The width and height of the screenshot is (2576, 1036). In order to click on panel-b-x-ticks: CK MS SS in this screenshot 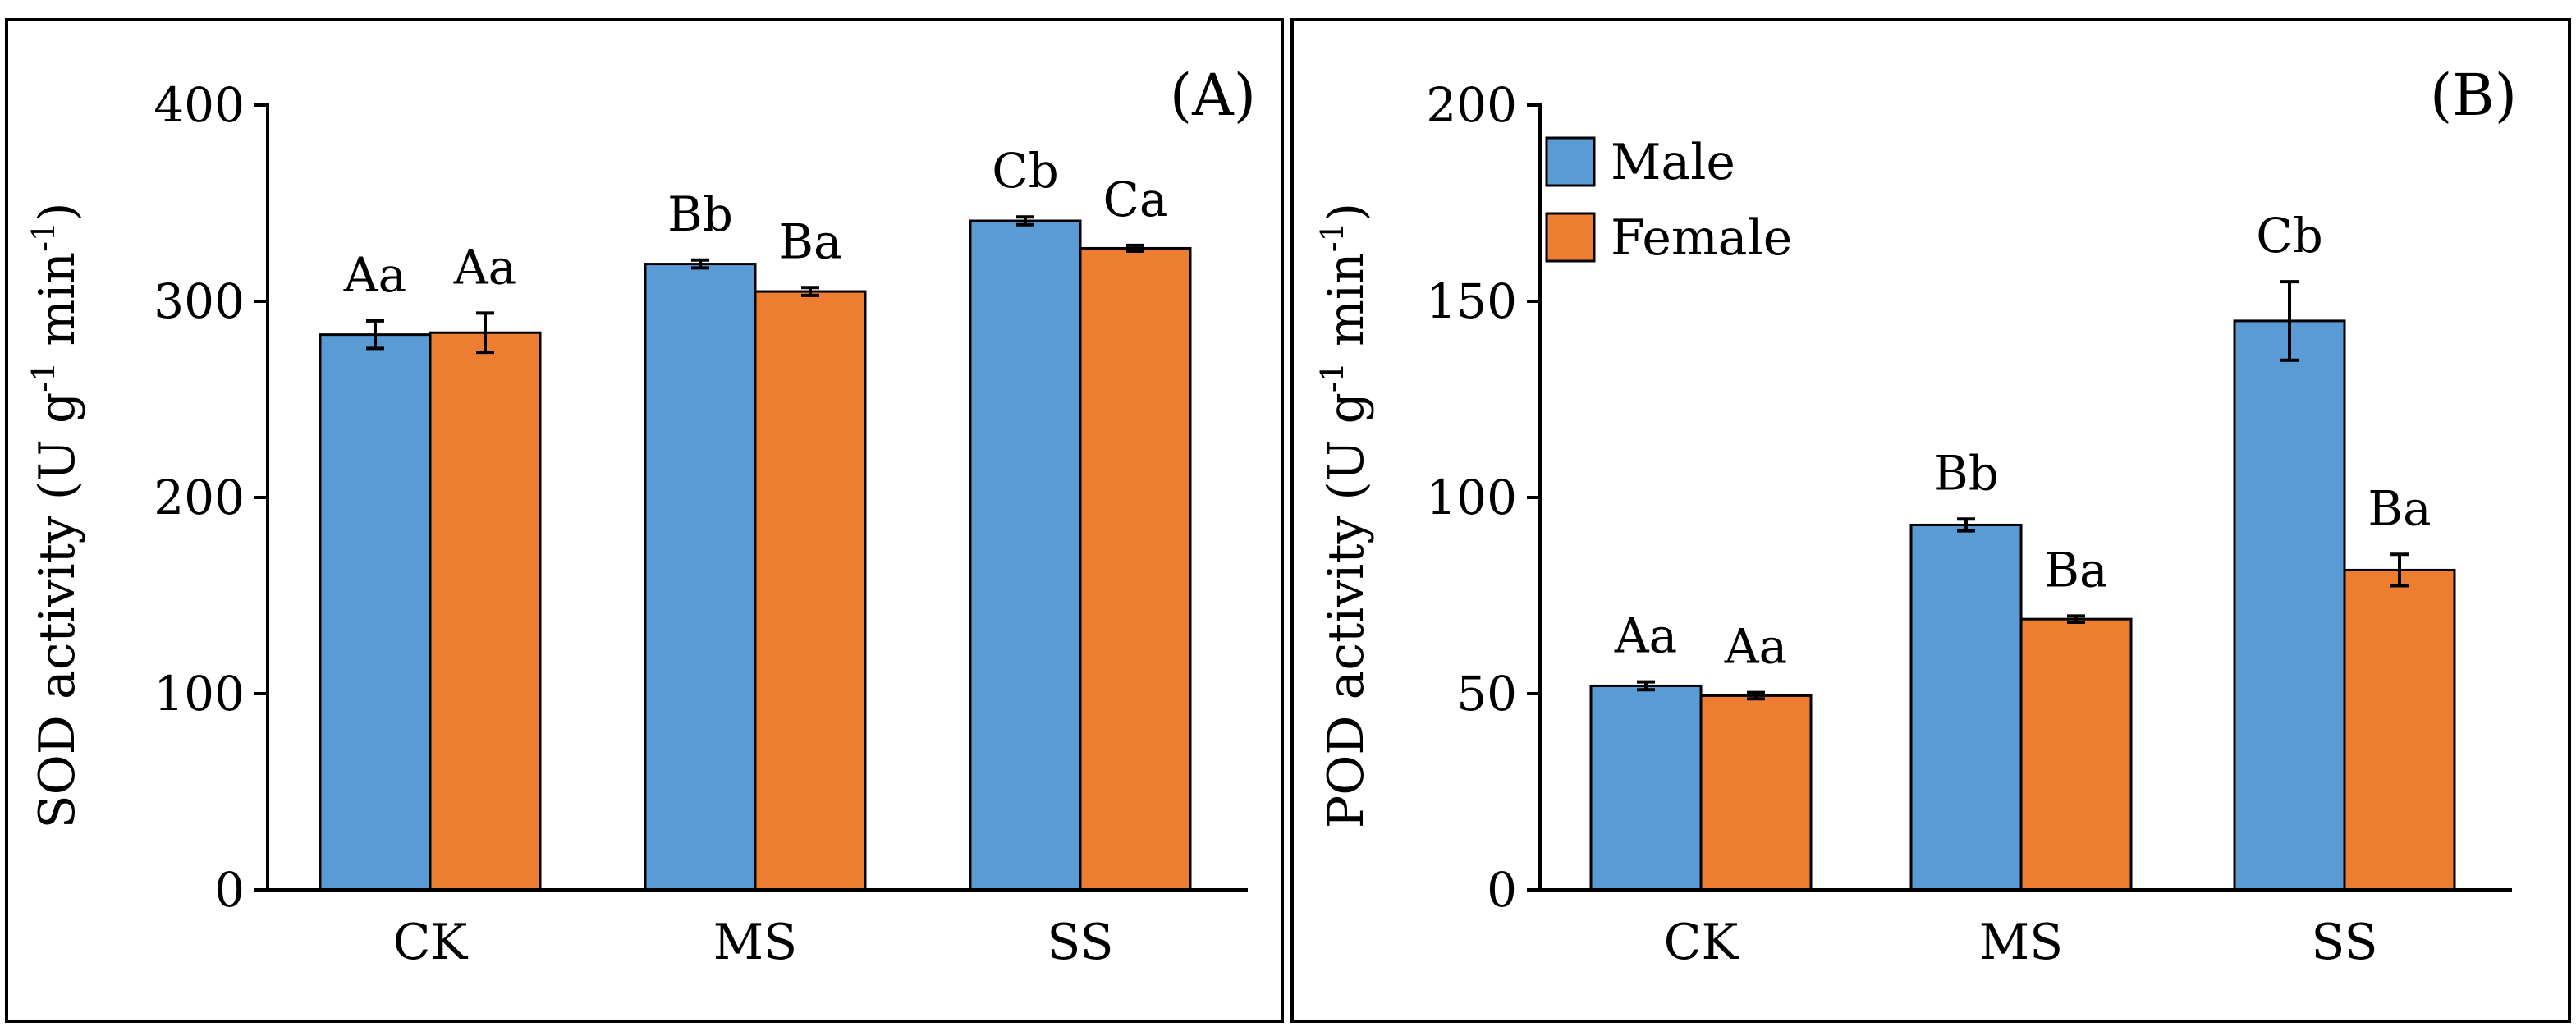, I will do `click(2021, 942)`.